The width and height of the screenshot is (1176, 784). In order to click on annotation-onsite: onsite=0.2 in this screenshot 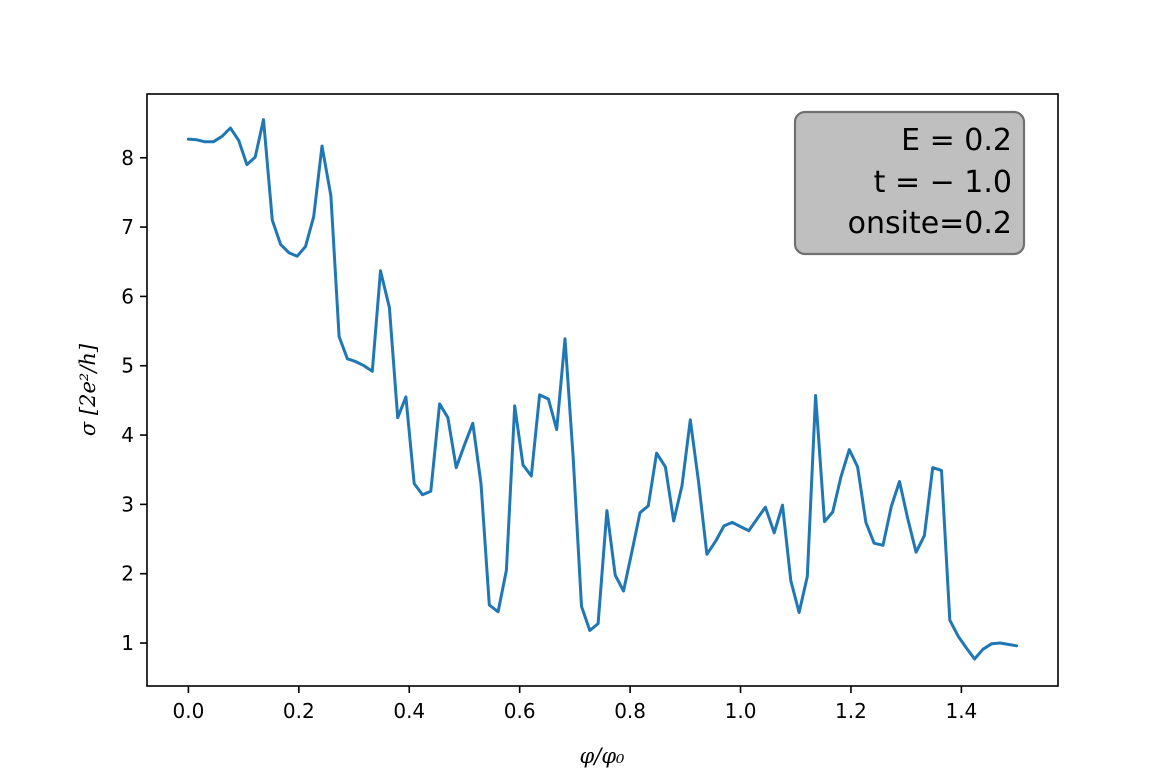, I will do `click(930, 223)`.